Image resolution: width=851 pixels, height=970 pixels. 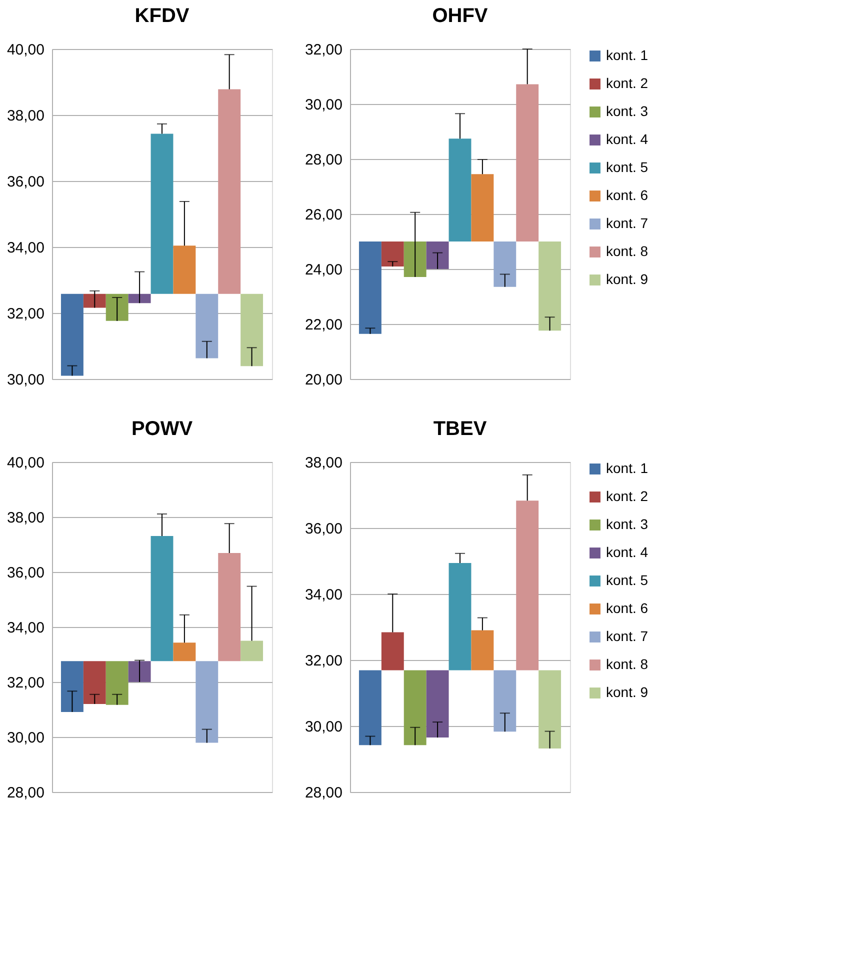 What do you see at coordinates (460, 429) in the screenshot?
I see `chart-title: TBEV` at bounding box center [460, 429].